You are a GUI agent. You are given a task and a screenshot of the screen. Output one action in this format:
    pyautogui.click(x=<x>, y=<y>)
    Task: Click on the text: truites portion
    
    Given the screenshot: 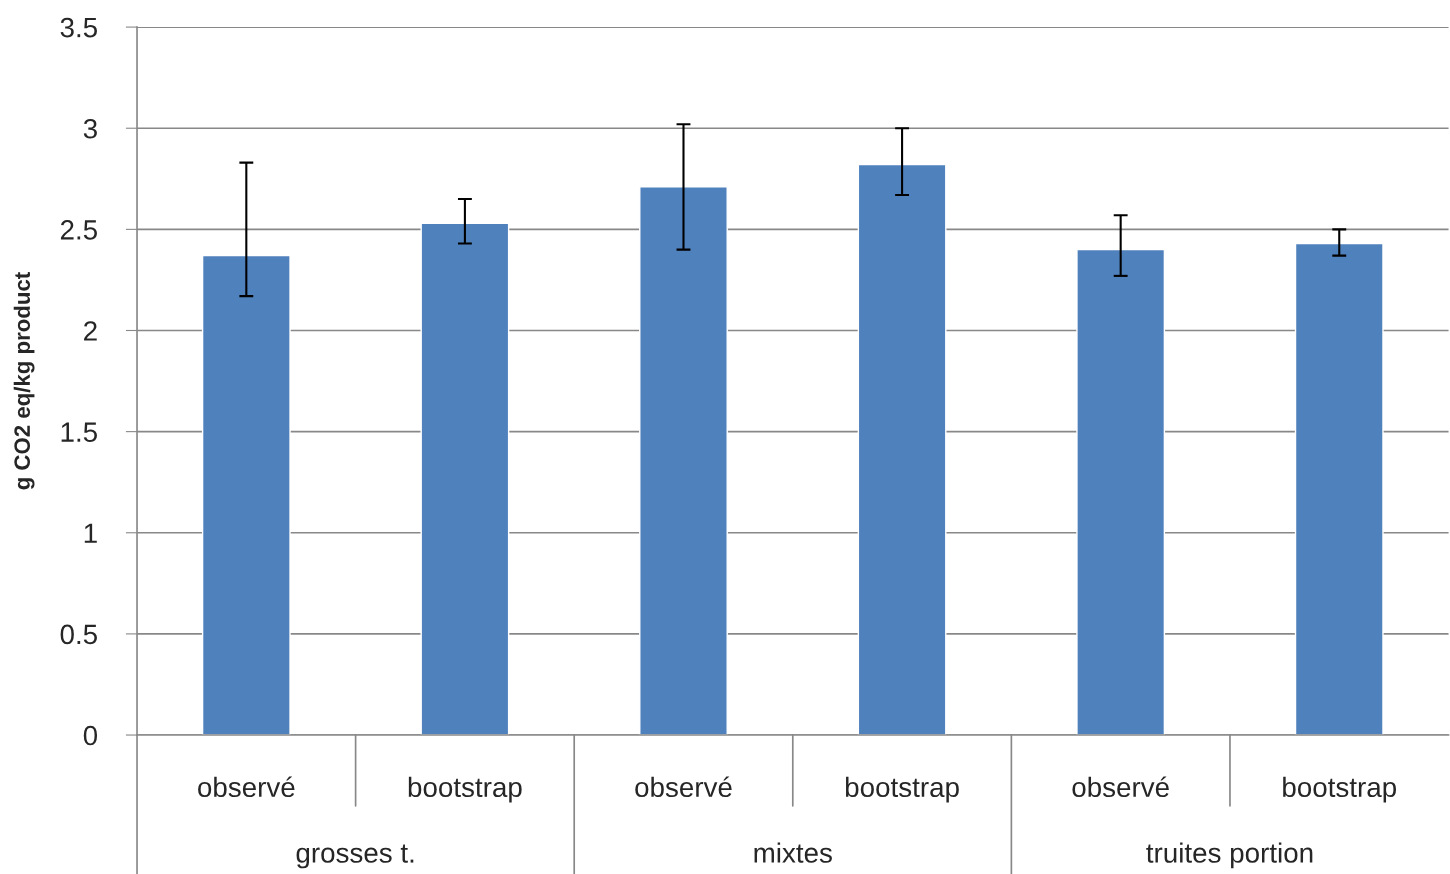 What is the action you would take?
    pyautogui.click(x=1229, y=855)
    